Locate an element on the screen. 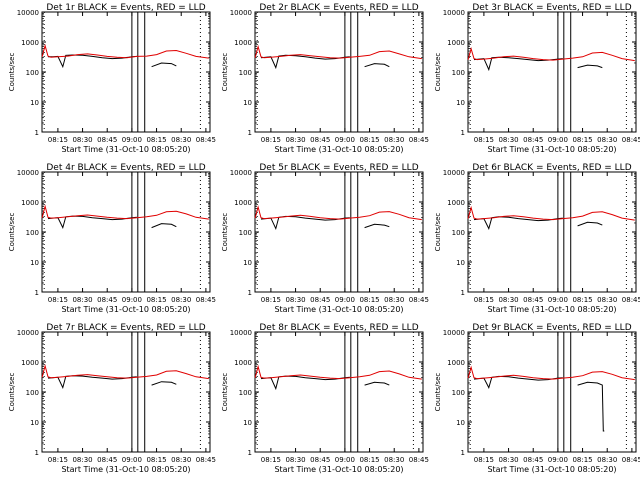 Image resolution: width=640 pixels, height=480 pixels. panel-title: Det 3r BLACK = Events, RED = LLD is located at coordinates (551, 8).